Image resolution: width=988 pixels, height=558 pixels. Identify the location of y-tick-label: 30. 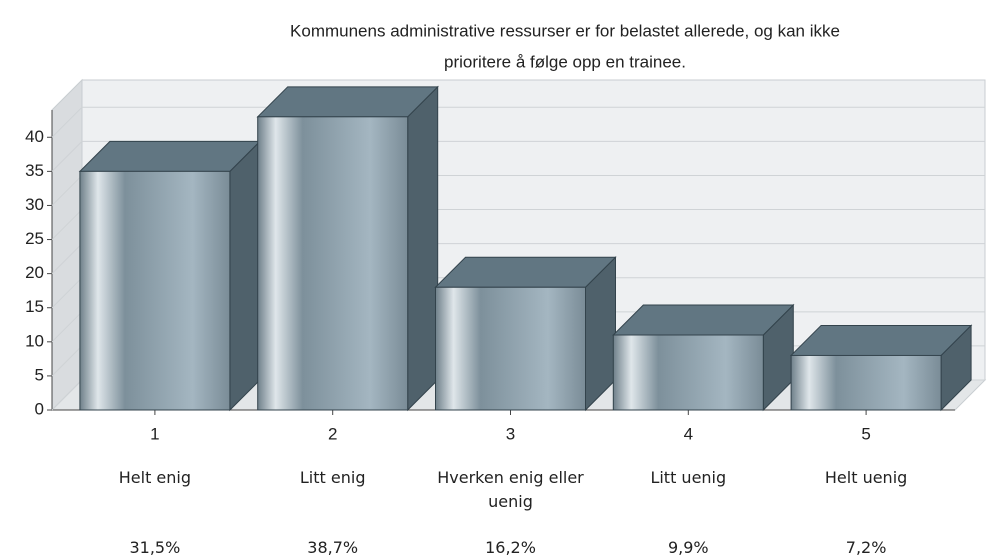
(34, 204).